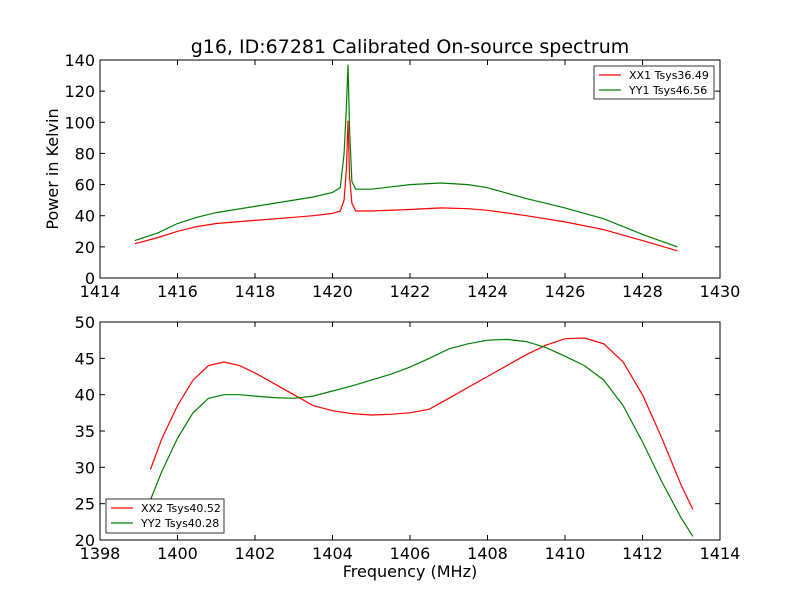 This screenshot has width=800, height=600. Describe the element at coordinates (85, 216) in the screenshot. I see `y-tick-label-1-2: 40` at that location.